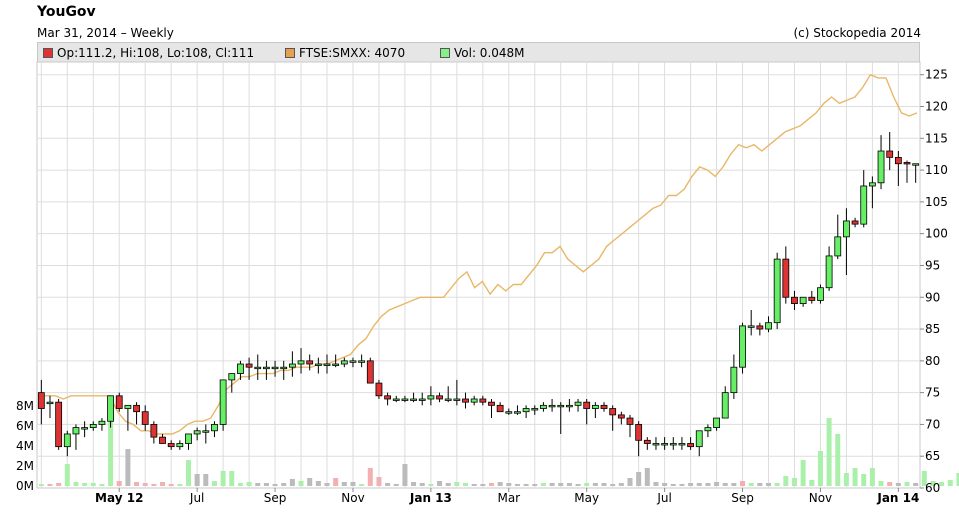 The height and width of the screenshot is (522, 959). I want to click on date-tick-label: Mar, so click(508, 498).